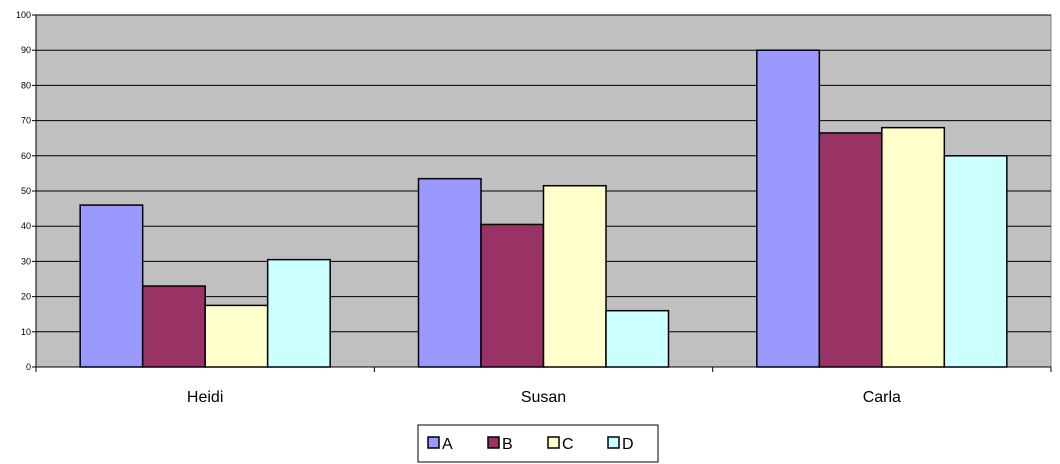  I want to click on y-tick-label: 100, so click(23, 15).